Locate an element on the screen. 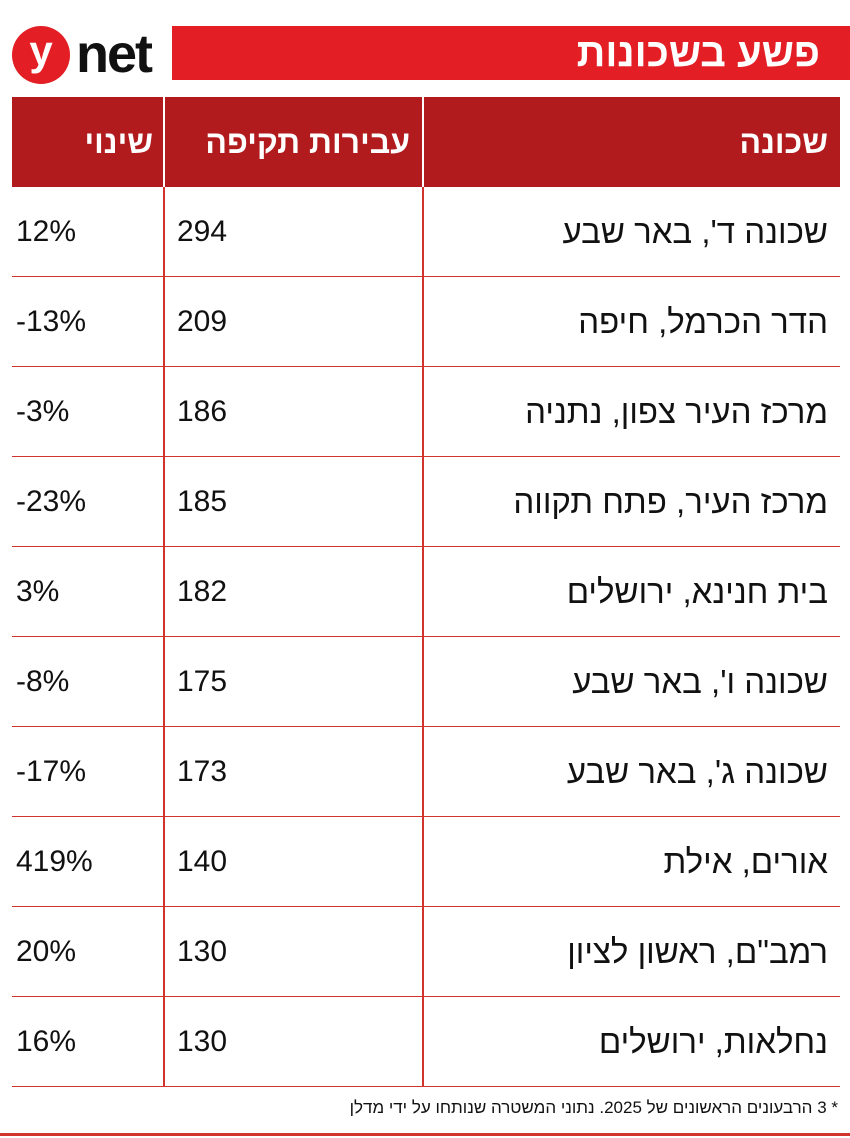 The height and width of the screenshot is (1138, 850). table-row: הדר הכרמל, חיפה 209 -13% is located at coordinates (426, 322).